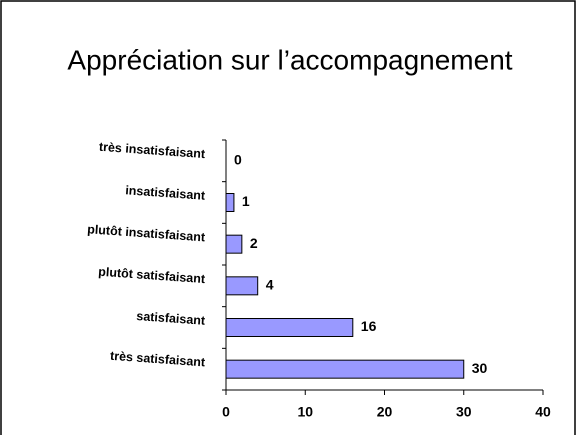 The image size is (576, 435). Describe the element at coordinates (226, 412) in the screenshot. I see `x-tick-label: 0` at that location.